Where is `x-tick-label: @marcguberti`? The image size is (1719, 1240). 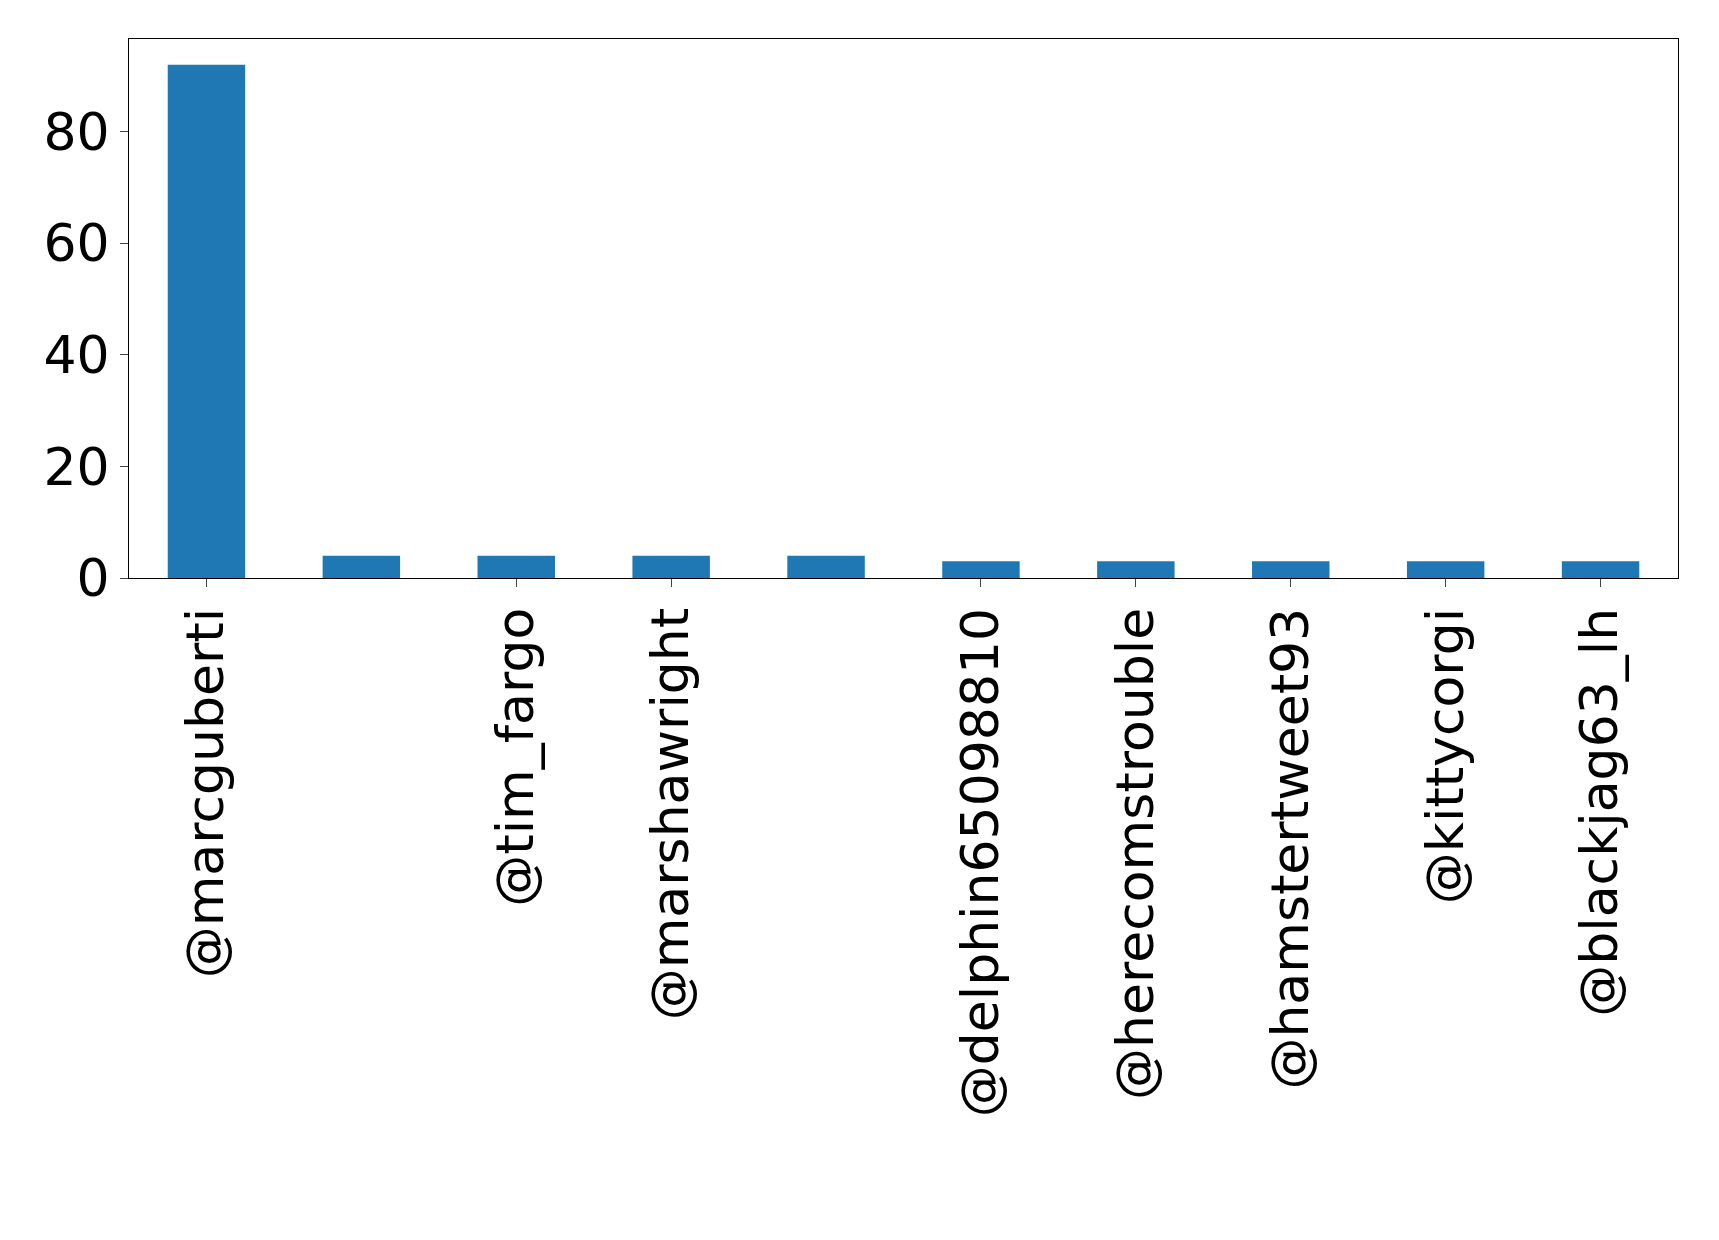 x-tick-label: @marcguberti is located at coordinates (205, 793).